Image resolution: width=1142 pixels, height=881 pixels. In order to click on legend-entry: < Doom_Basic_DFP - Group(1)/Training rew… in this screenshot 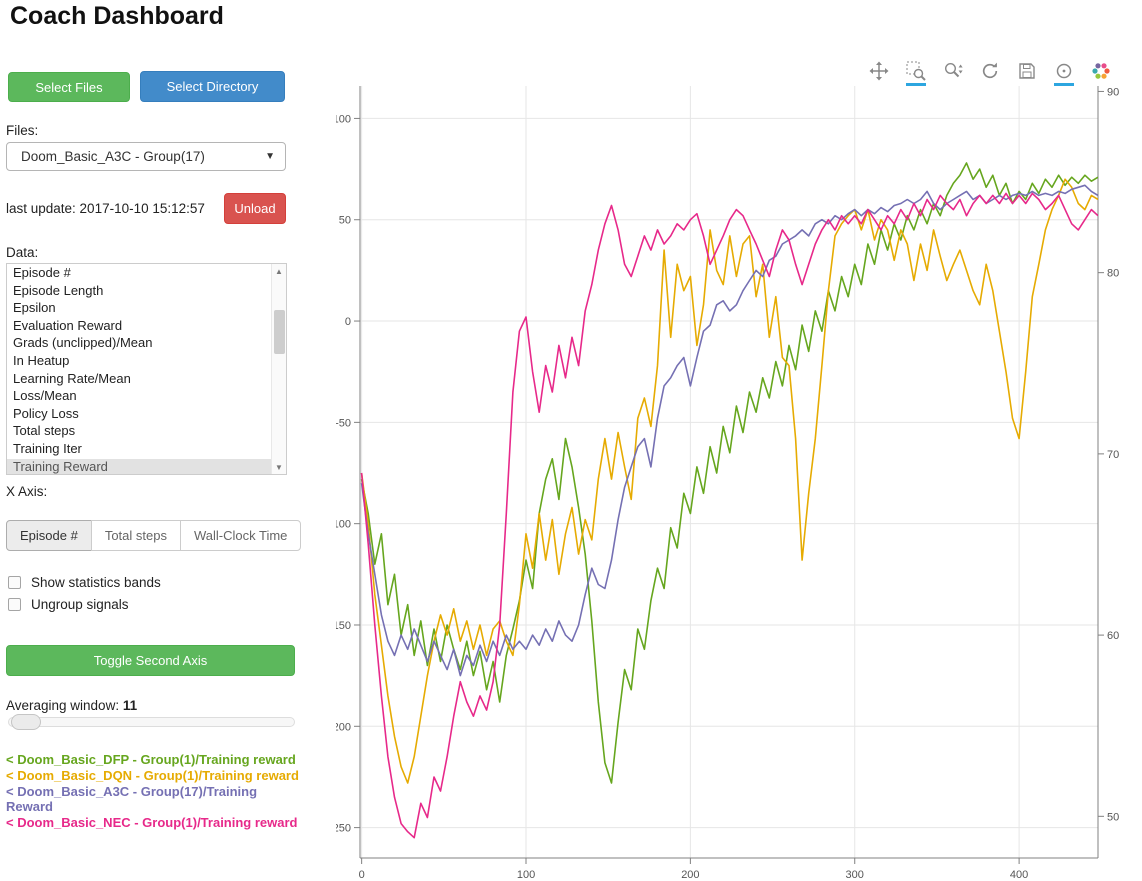, I will do `click(151, 759)`.